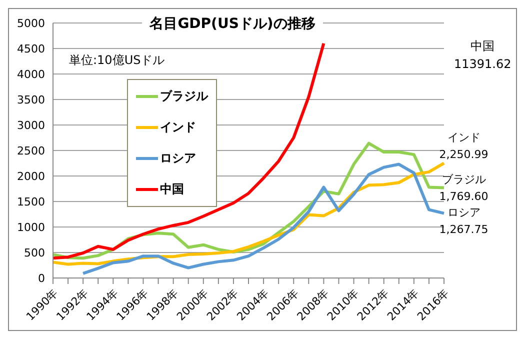 The height and width of the screenshot is (339, 525). What do you see at coordinates (31, 23) in the screenshot?
I see `y-tick-label: 5000` at bounding box center [31, 23].